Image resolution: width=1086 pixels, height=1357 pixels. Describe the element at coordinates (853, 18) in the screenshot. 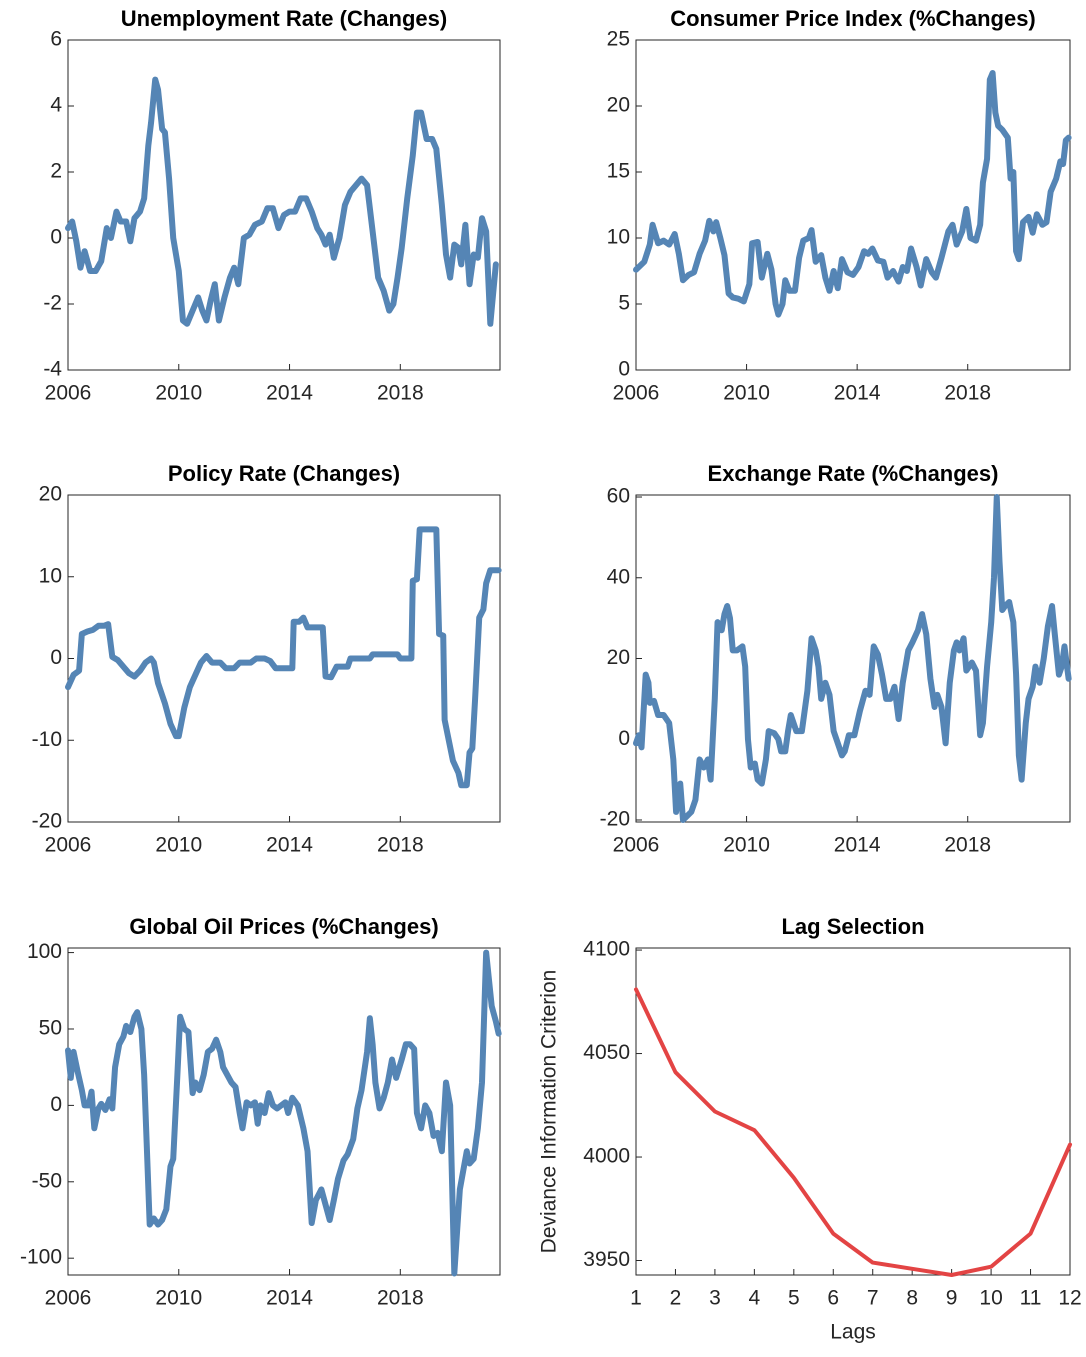

I see `chart-title: Consumer Price Index (%Changes)` at that location.